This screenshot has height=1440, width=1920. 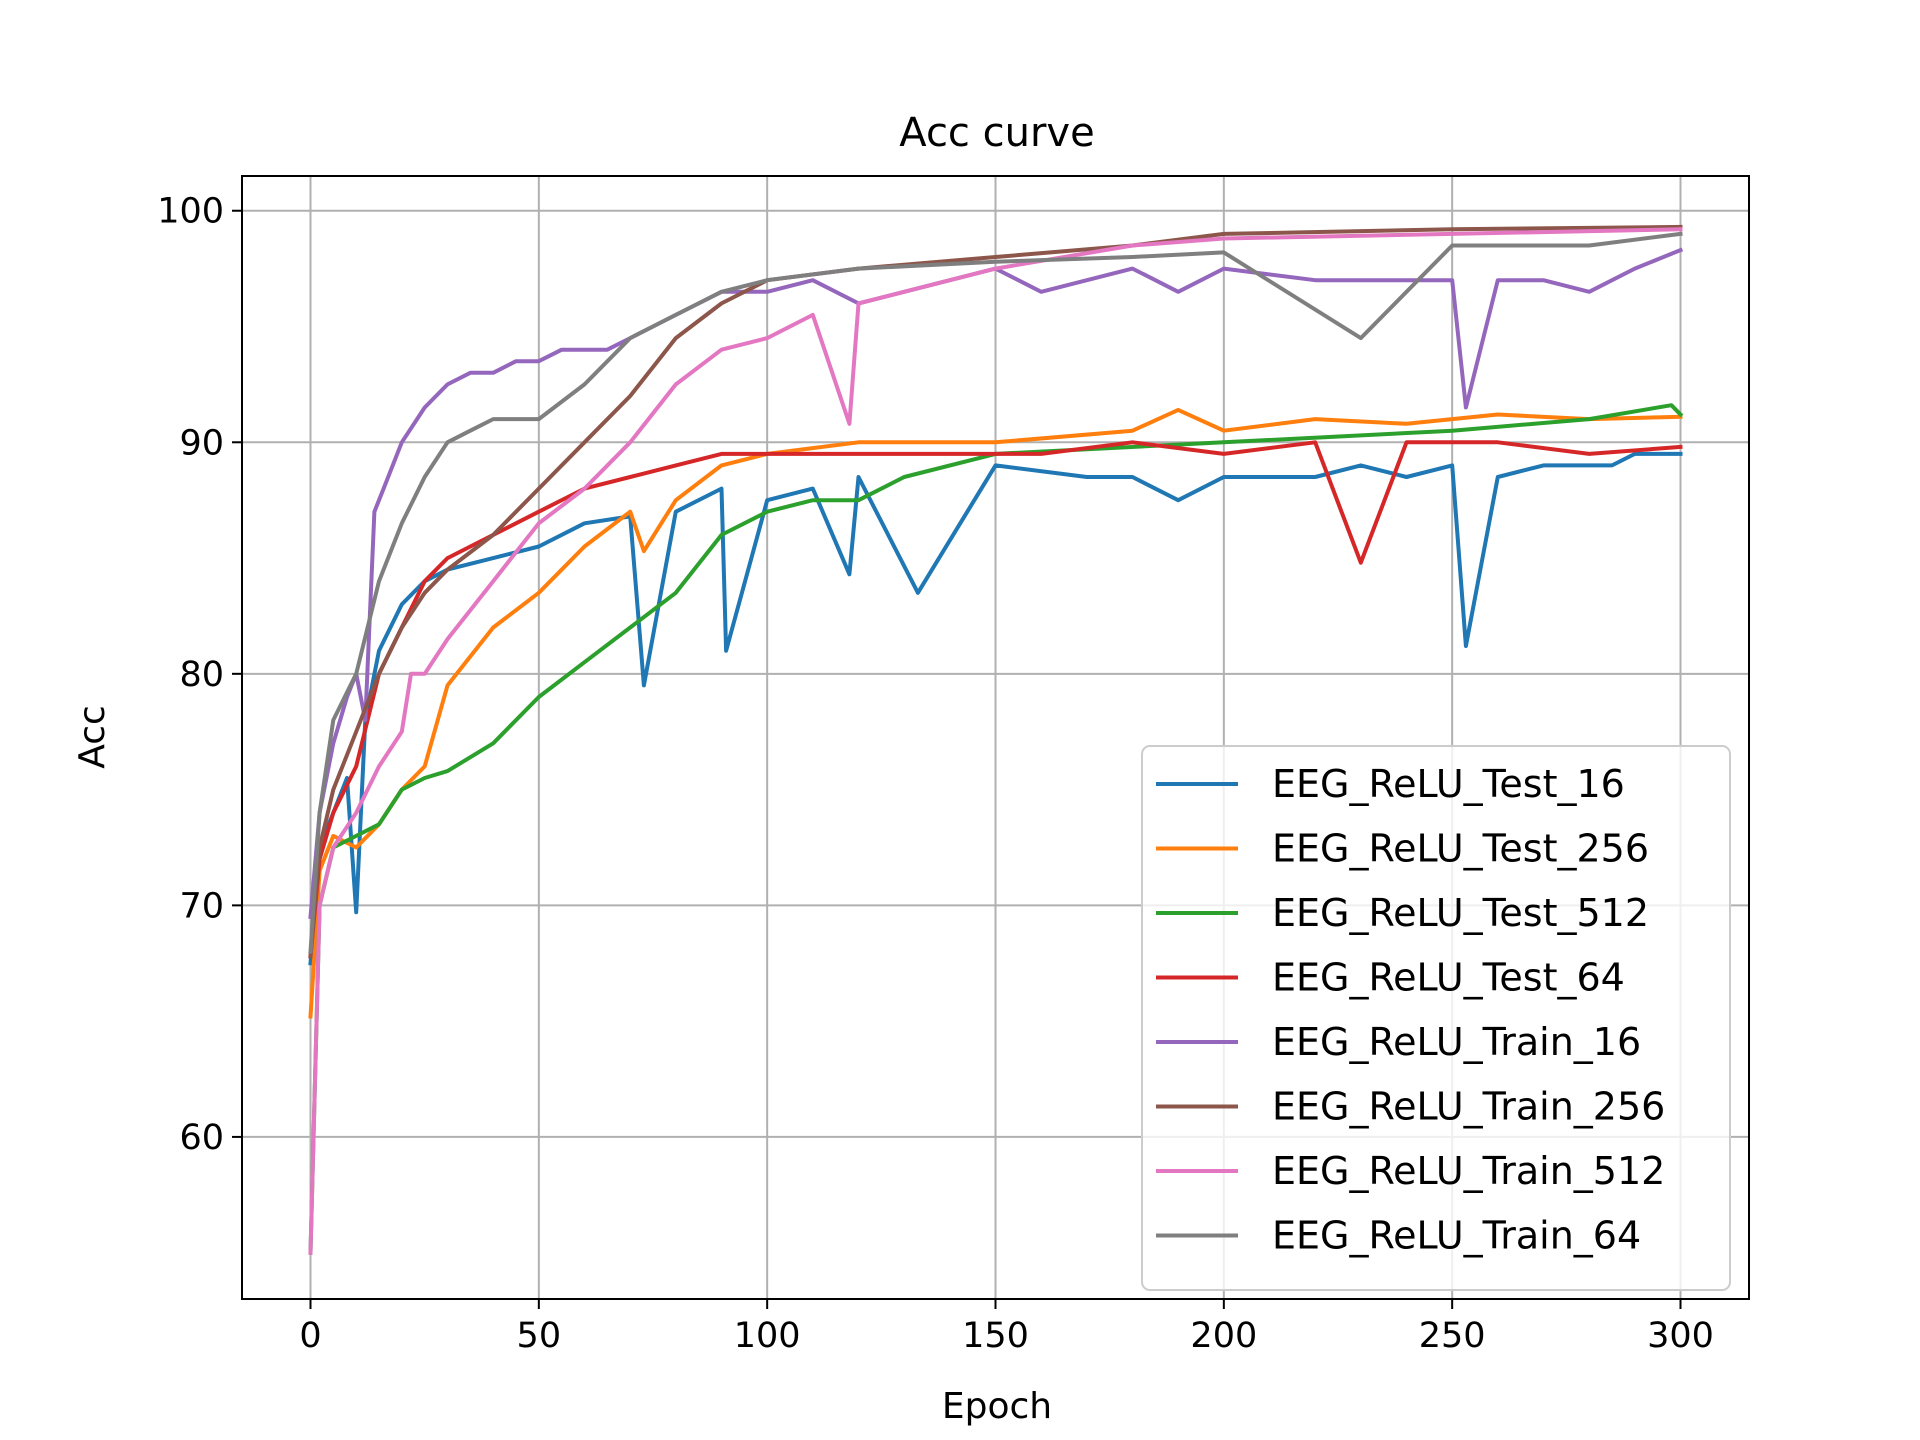 What do you see at coordinates (201, 443) in the screenshot?
I see `y-tick-label: 90` at bounding box center [201, 443].